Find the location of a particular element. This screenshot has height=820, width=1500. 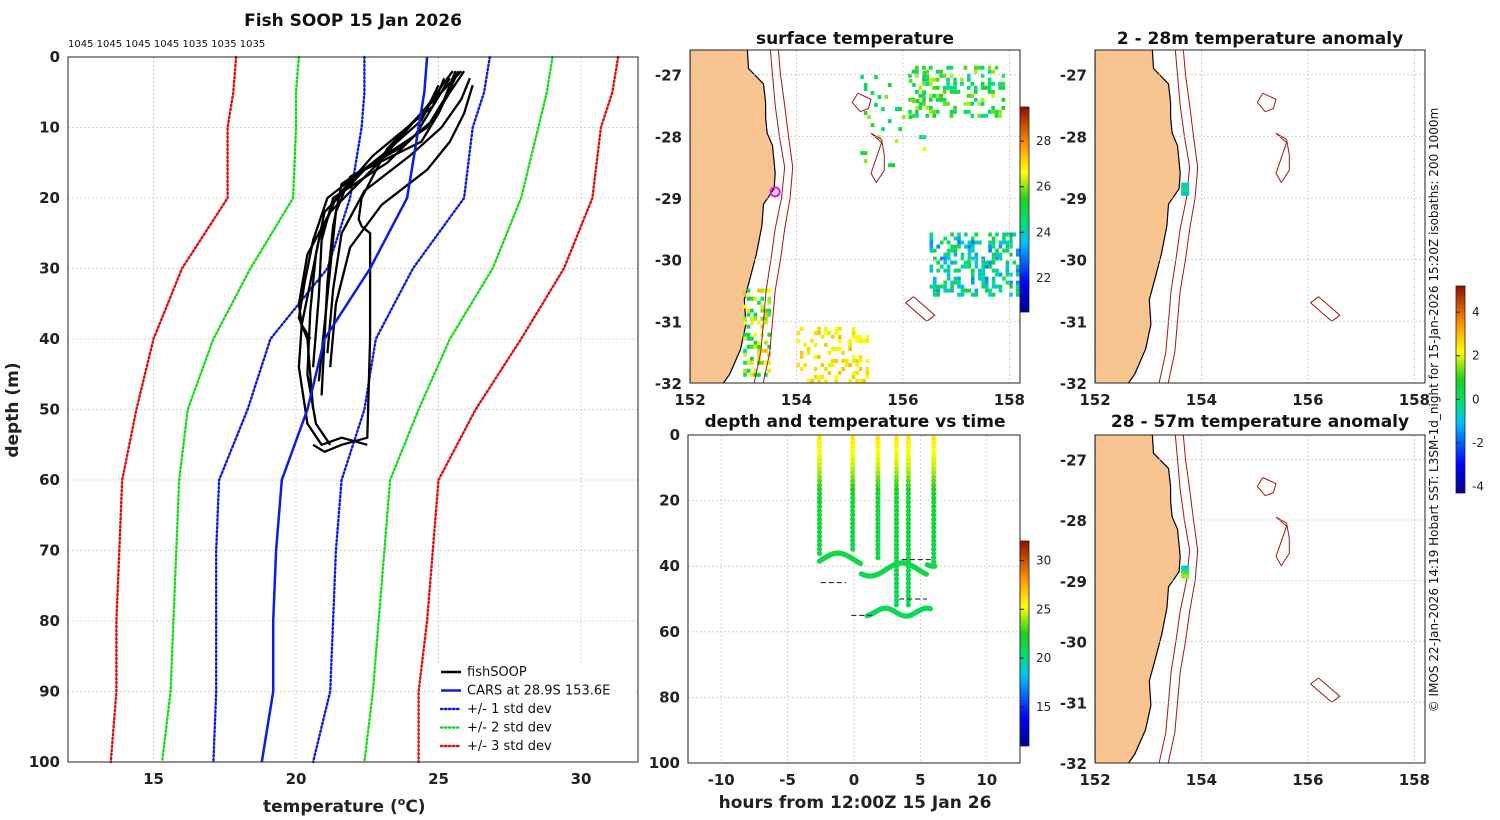

hour-tick-label: -10 is located at coordinates (721, 780).